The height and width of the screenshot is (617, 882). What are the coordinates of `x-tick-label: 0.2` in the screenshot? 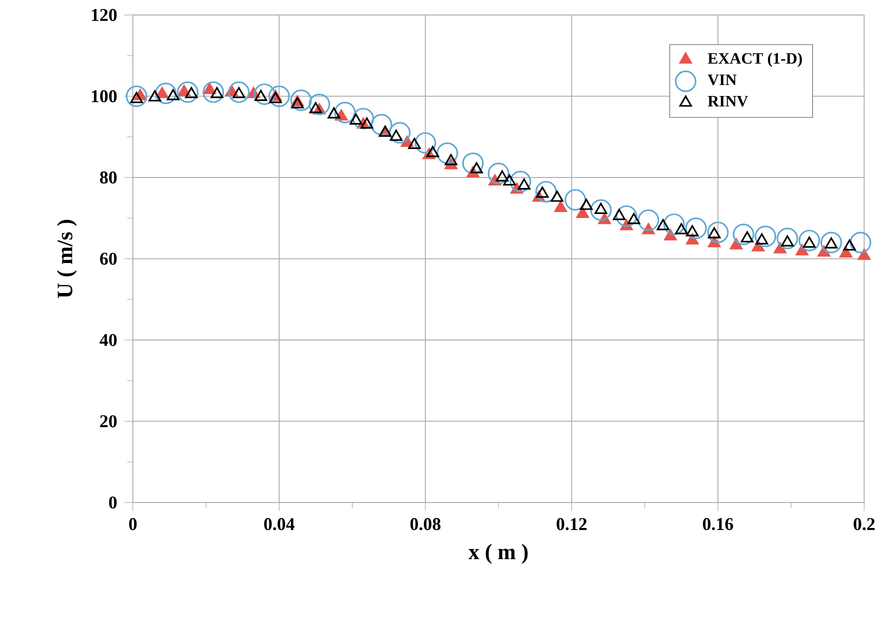 It's located at (864, 524).